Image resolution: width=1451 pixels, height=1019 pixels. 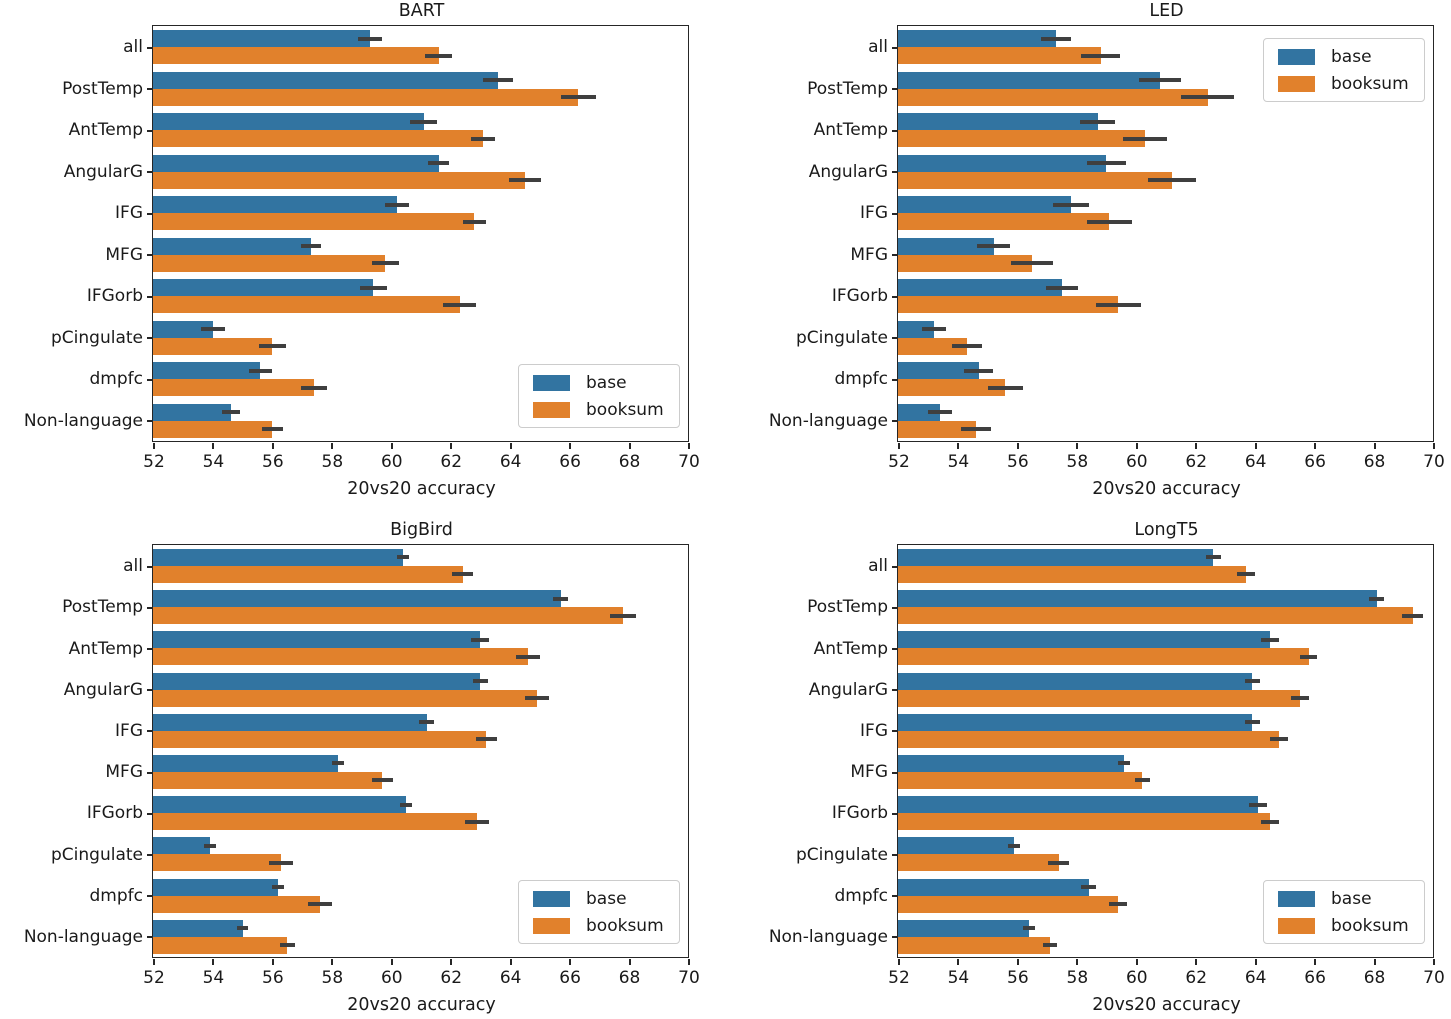 I want to click on y-tick-label-longt5: dmpfc, so click(x=861, y=895).